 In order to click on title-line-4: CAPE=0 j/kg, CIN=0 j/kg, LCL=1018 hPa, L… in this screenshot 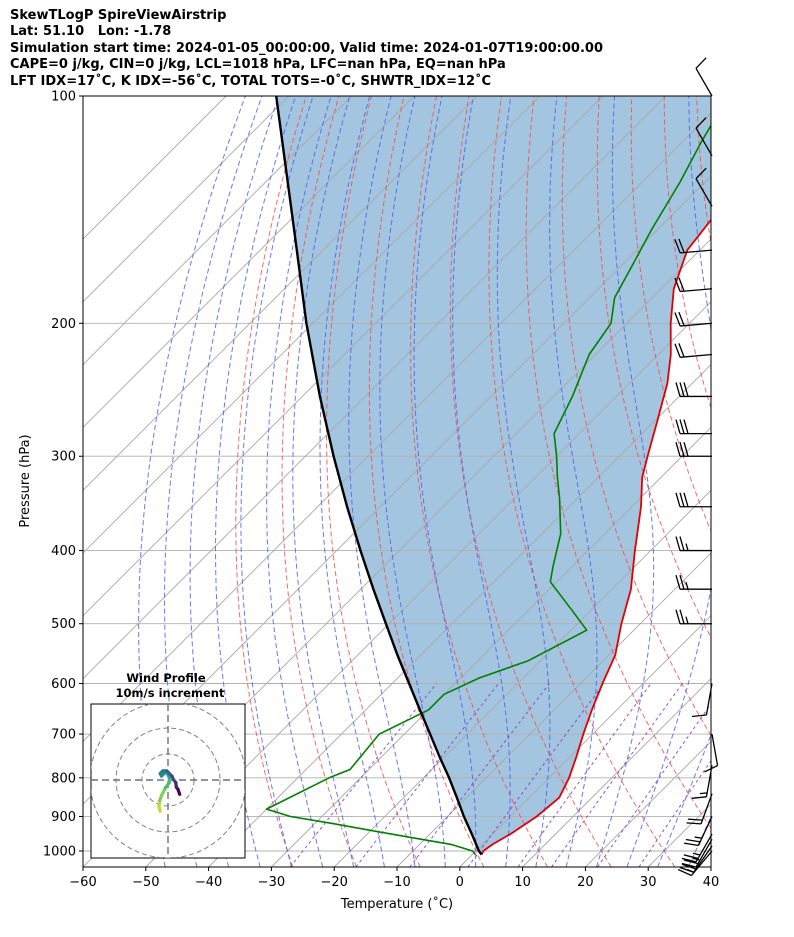, I will do `click(258, 65)`.